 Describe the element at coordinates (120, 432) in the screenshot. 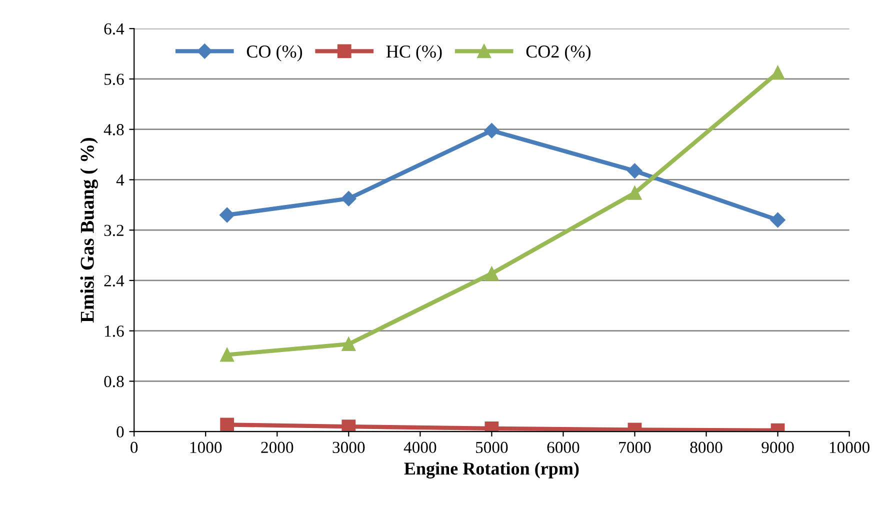

I see `y-tick-label: 0` at that location.